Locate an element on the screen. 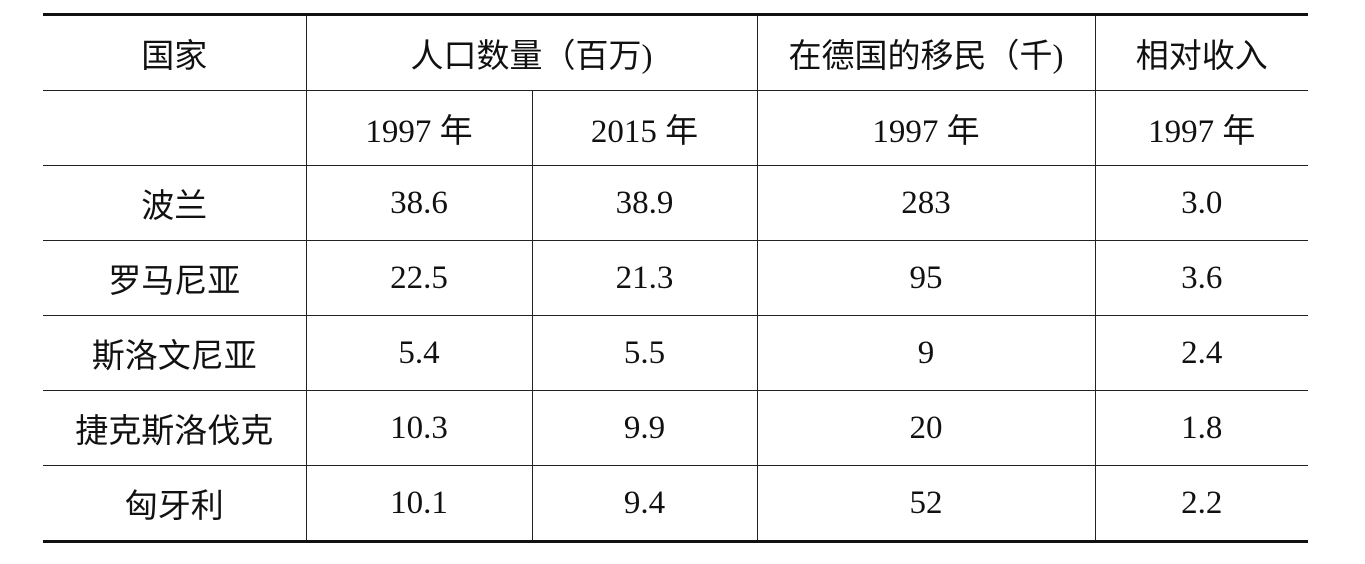  empty-cell is located at coordinates (175, 128).